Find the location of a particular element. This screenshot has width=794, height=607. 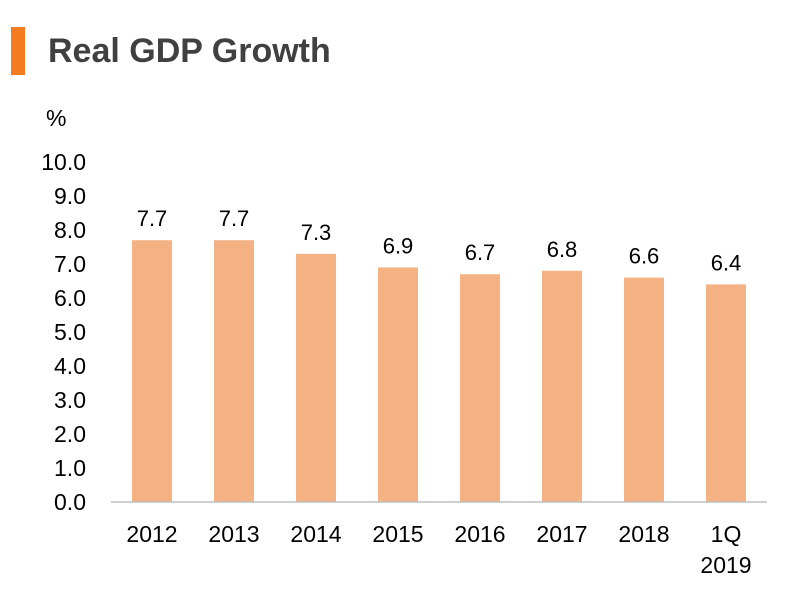

y-tick-label: 9.0 is located at coordinates (70, 196).